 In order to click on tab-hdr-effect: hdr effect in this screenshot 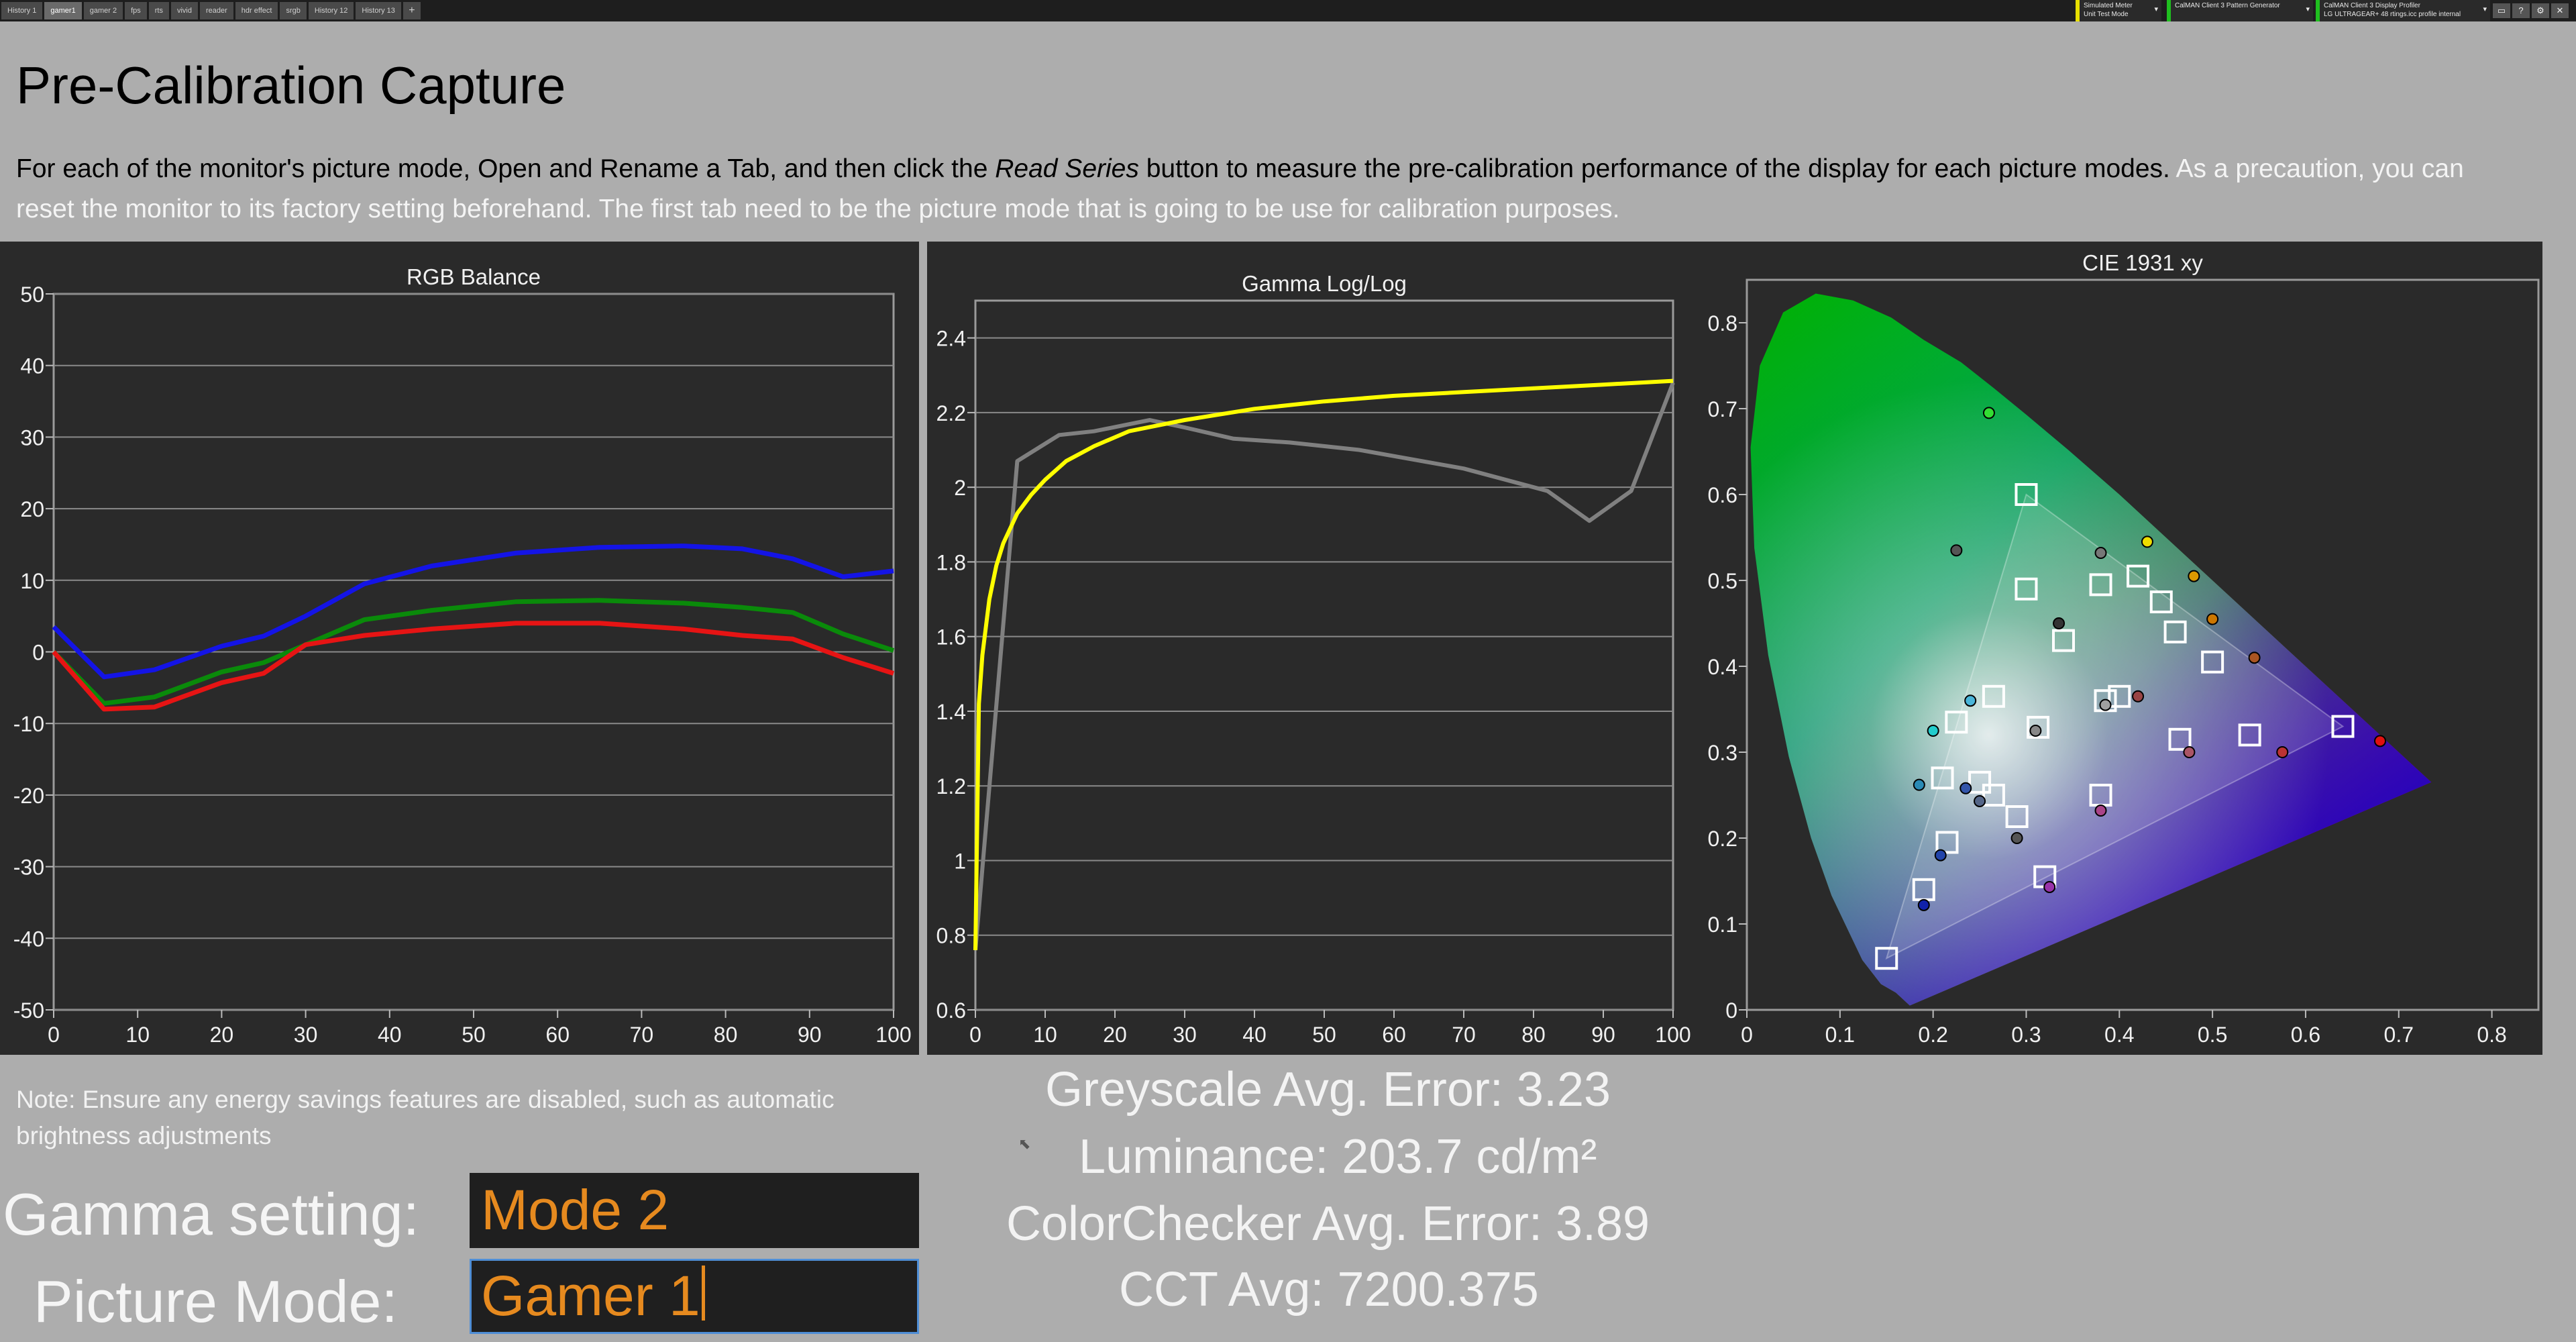, I will do `click(256, 11)`.